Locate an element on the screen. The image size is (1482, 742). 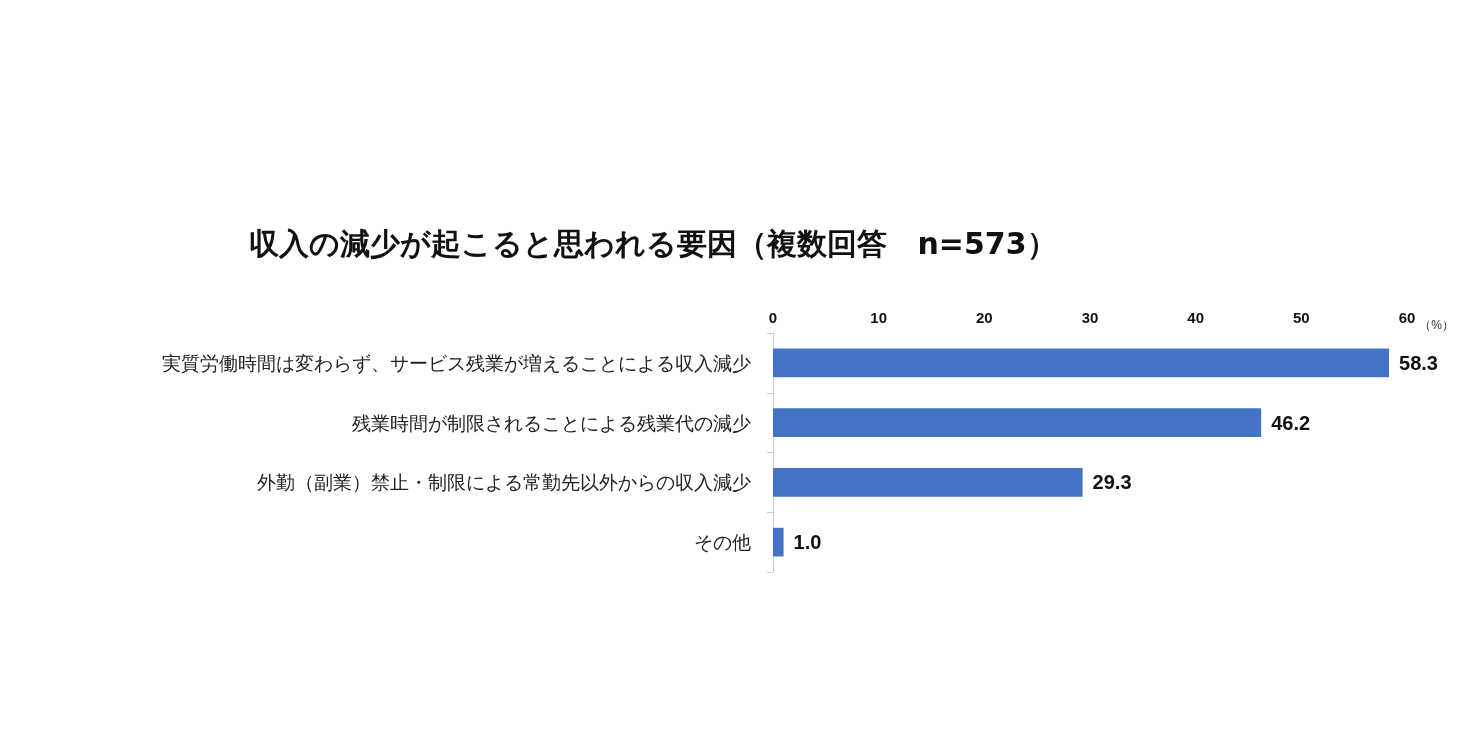
x-tick-label: 0 is located at coordinates (773, 317).